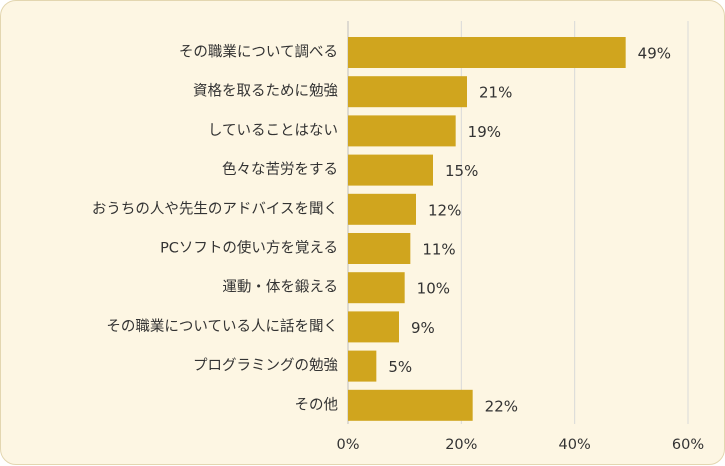 This screenshot has height=466, width=725. Describe the element at coordinates (258, 52) in the screenshot. I see `category-label: その職業について調べる` at that location.